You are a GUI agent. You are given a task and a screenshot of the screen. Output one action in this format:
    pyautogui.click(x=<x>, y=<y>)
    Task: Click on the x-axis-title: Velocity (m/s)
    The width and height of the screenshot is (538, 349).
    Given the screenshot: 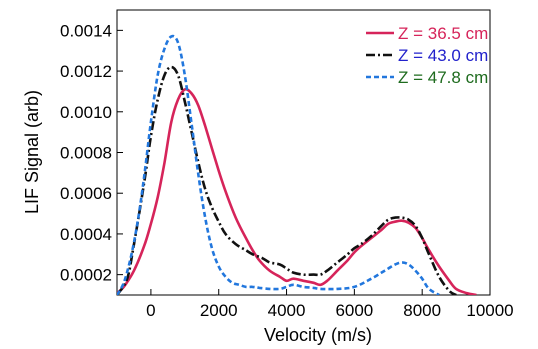 What is the action you would take?
    pyautogui.click(x=318, y=335)
    